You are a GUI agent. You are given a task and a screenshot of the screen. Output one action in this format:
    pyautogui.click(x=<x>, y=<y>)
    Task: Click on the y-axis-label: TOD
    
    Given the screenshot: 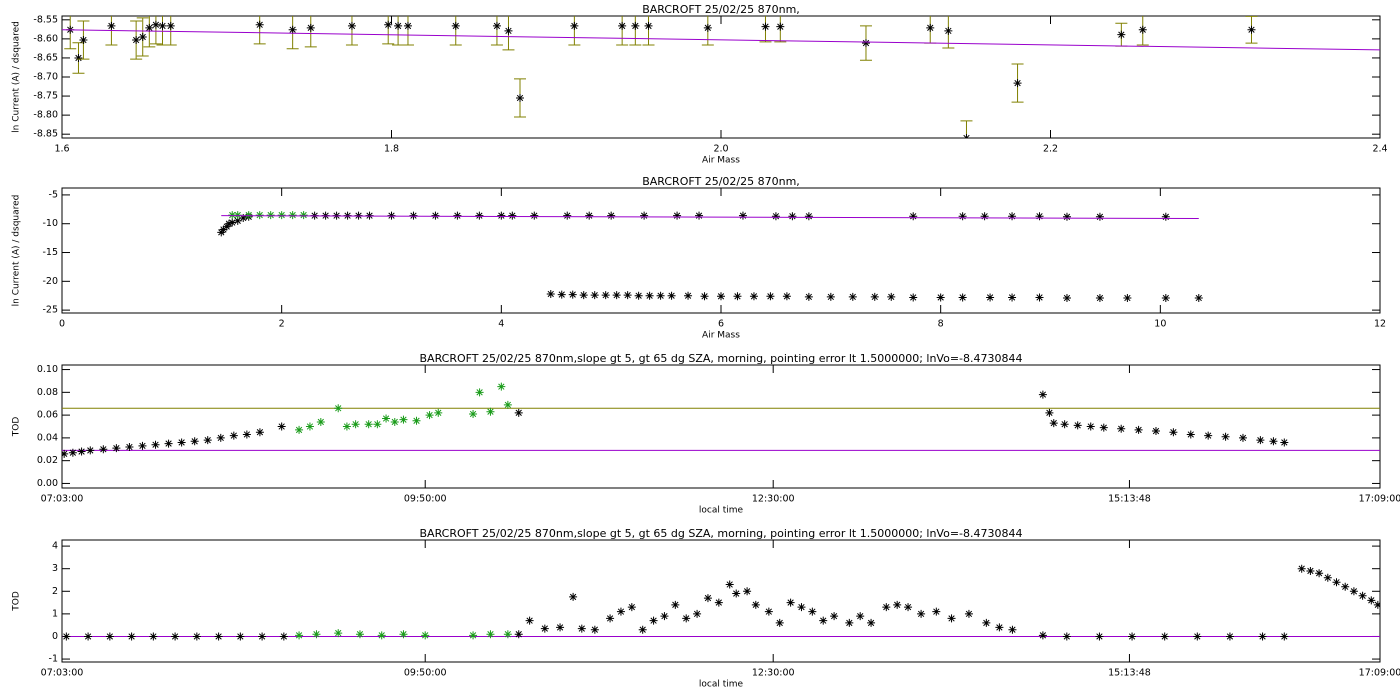 What is the action you would take?
    pyautogui.click(x=17, y=601)
    